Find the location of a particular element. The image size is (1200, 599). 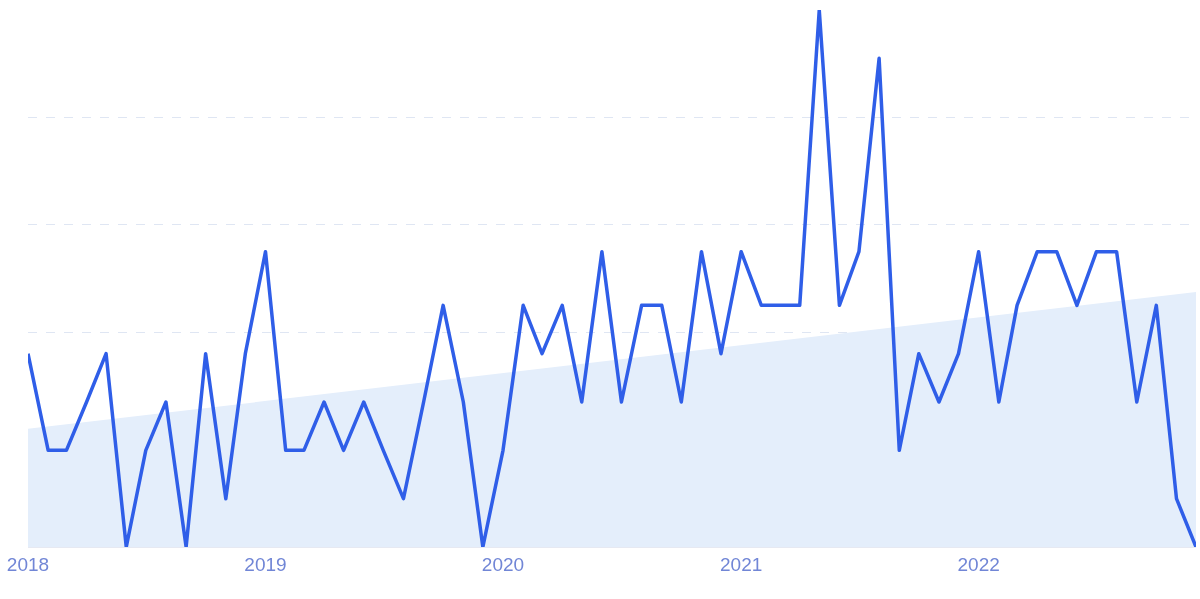

x-tick-label: 2021 is located at coordinates (741, 564).